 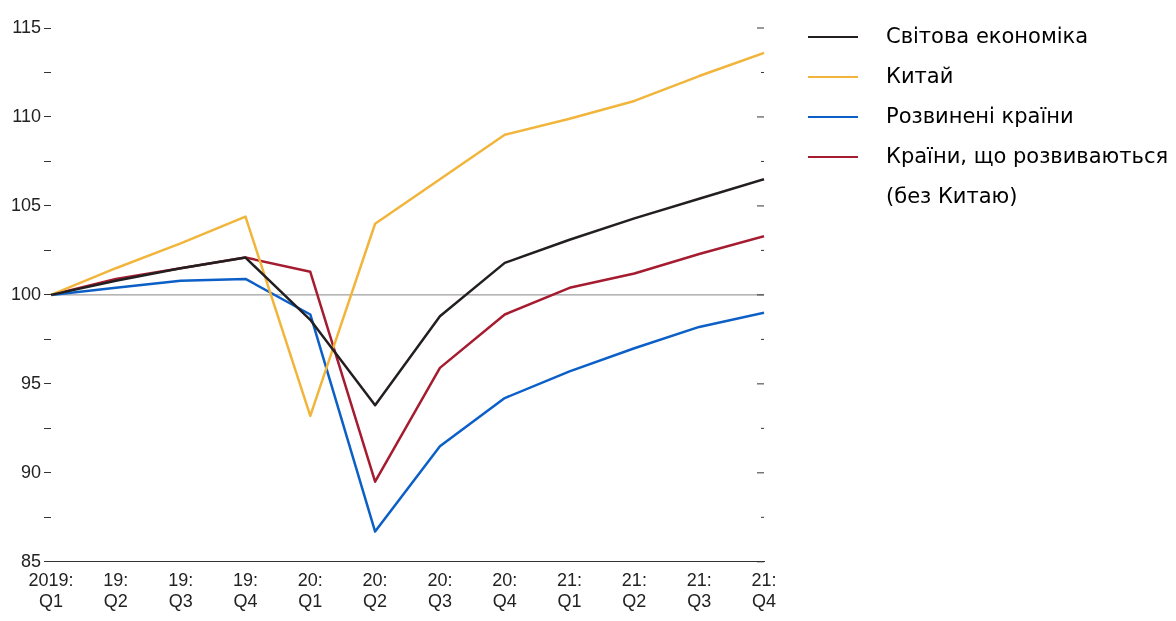 What do you see at coordinates (310, 590) in the screenshot?
I see `x-tick-label: 20: Q1` at bounding box center [310, 590].